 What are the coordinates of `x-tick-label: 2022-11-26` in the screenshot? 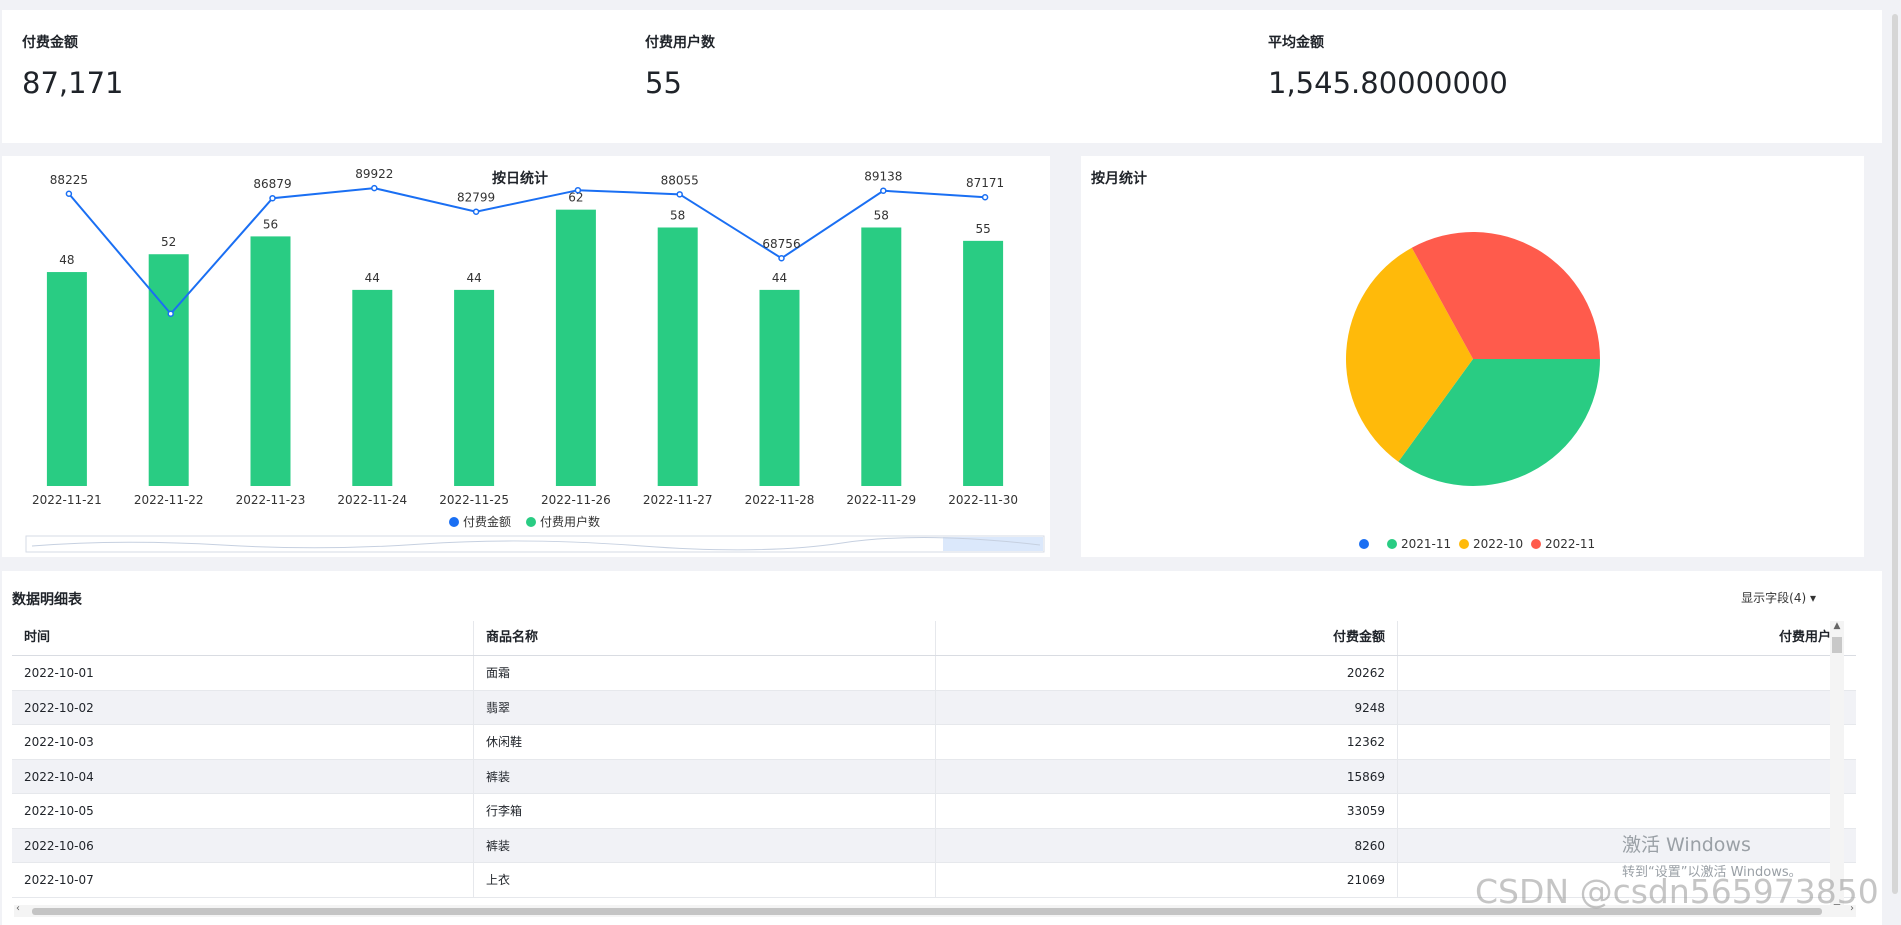 It's located at (576, 500).